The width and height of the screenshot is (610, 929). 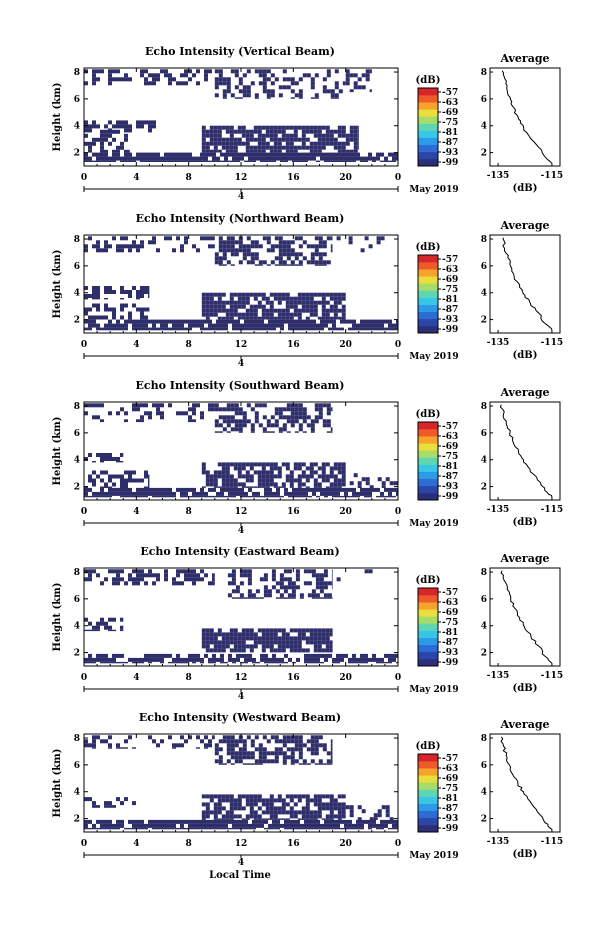 I want to click on date-label: May 2019, so click(x=433, y=357).